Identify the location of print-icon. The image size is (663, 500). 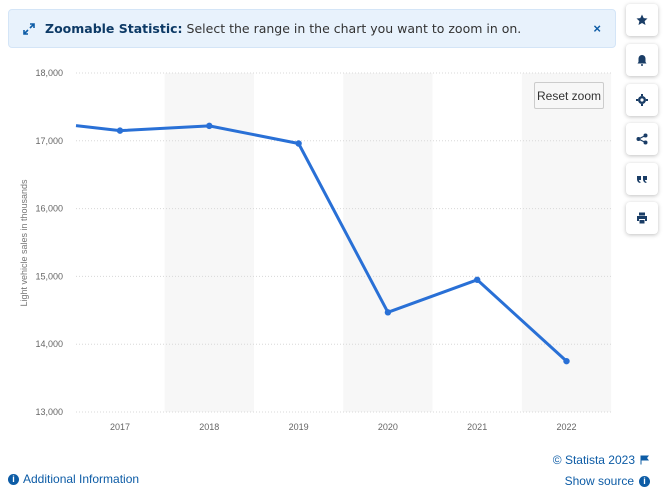
(642, 218).